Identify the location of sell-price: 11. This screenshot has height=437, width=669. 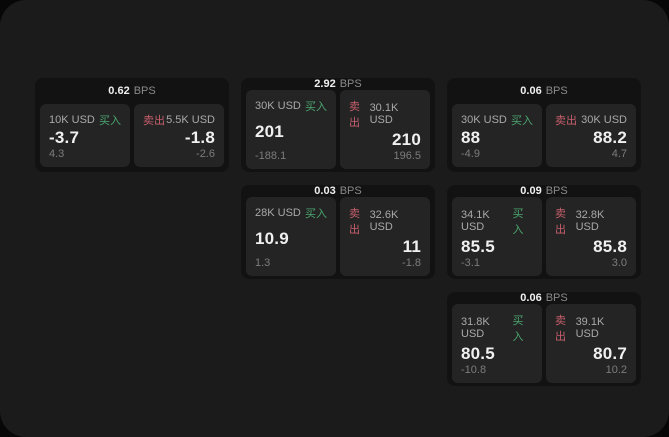
(411, 246).